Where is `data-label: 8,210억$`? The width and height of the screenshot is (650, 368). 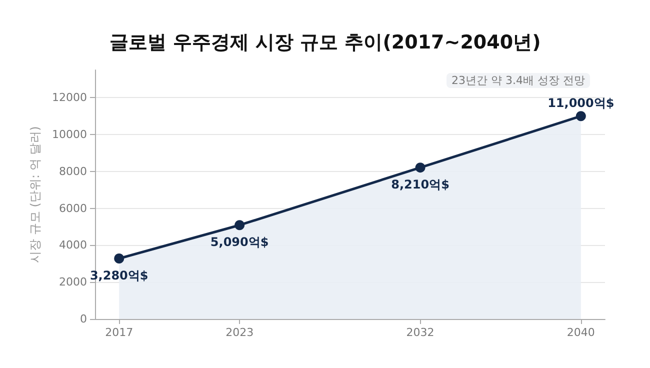 data-label: 8,210억$ is located at coordinates (420, 185).